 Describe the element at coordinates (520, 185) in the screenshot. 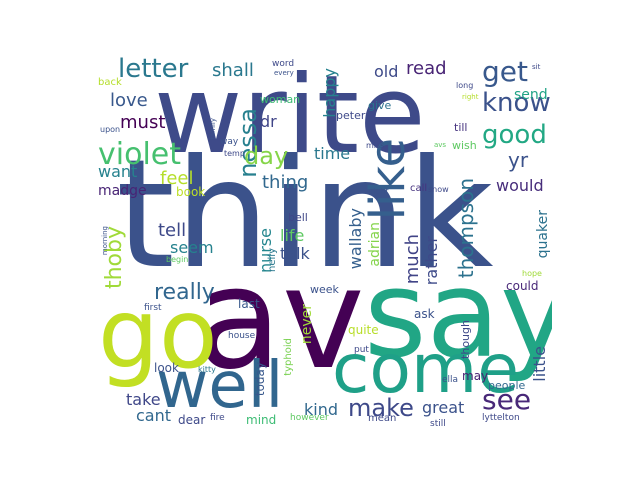

I see `word-would: would` at that location.